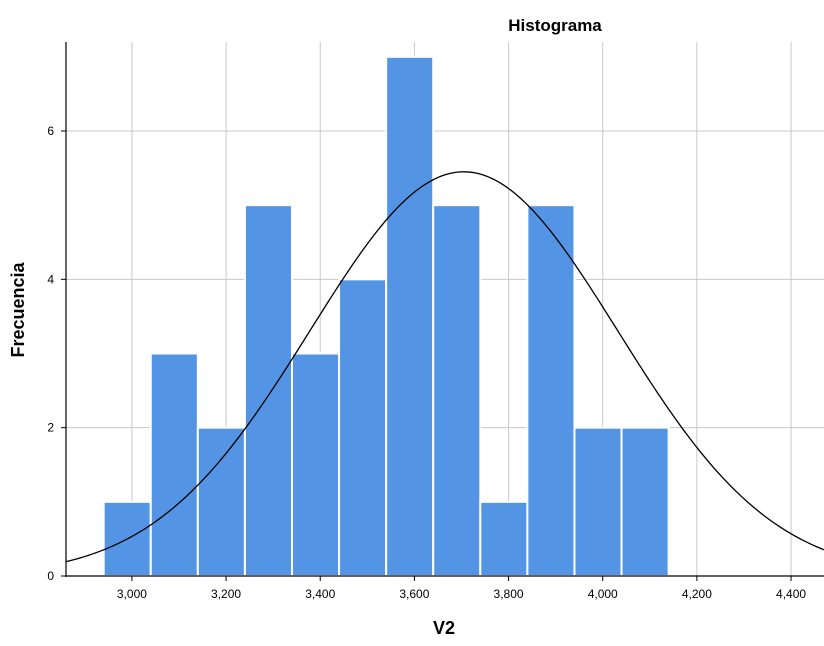  Describe the element at coordinates (50, 131) in the screenshot. I see `y-tick-label-3: 6` at that location.